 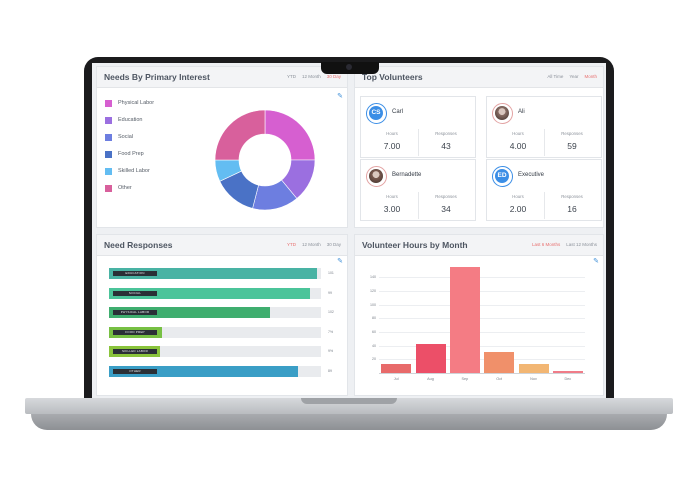 What do you see at coordinates (373, 290) in the screenshot?
I see `y-tick-label: 120` at bounding box center [373, 290].